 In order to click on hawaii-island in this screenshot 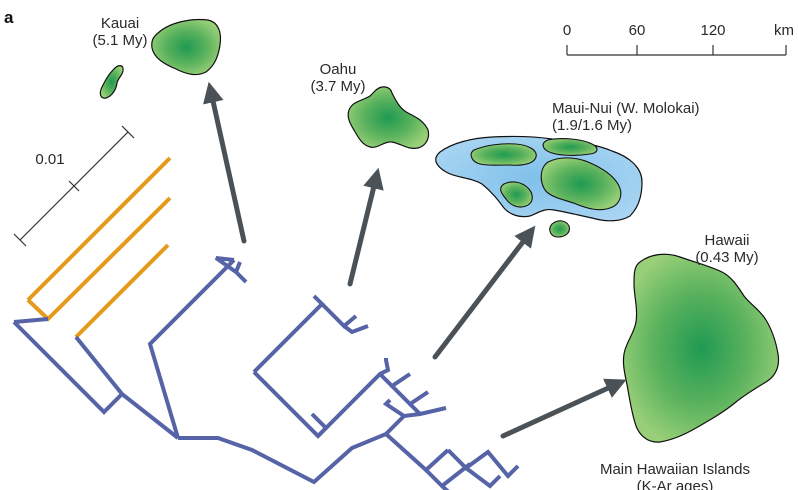, I will do `click(701, 348)`.